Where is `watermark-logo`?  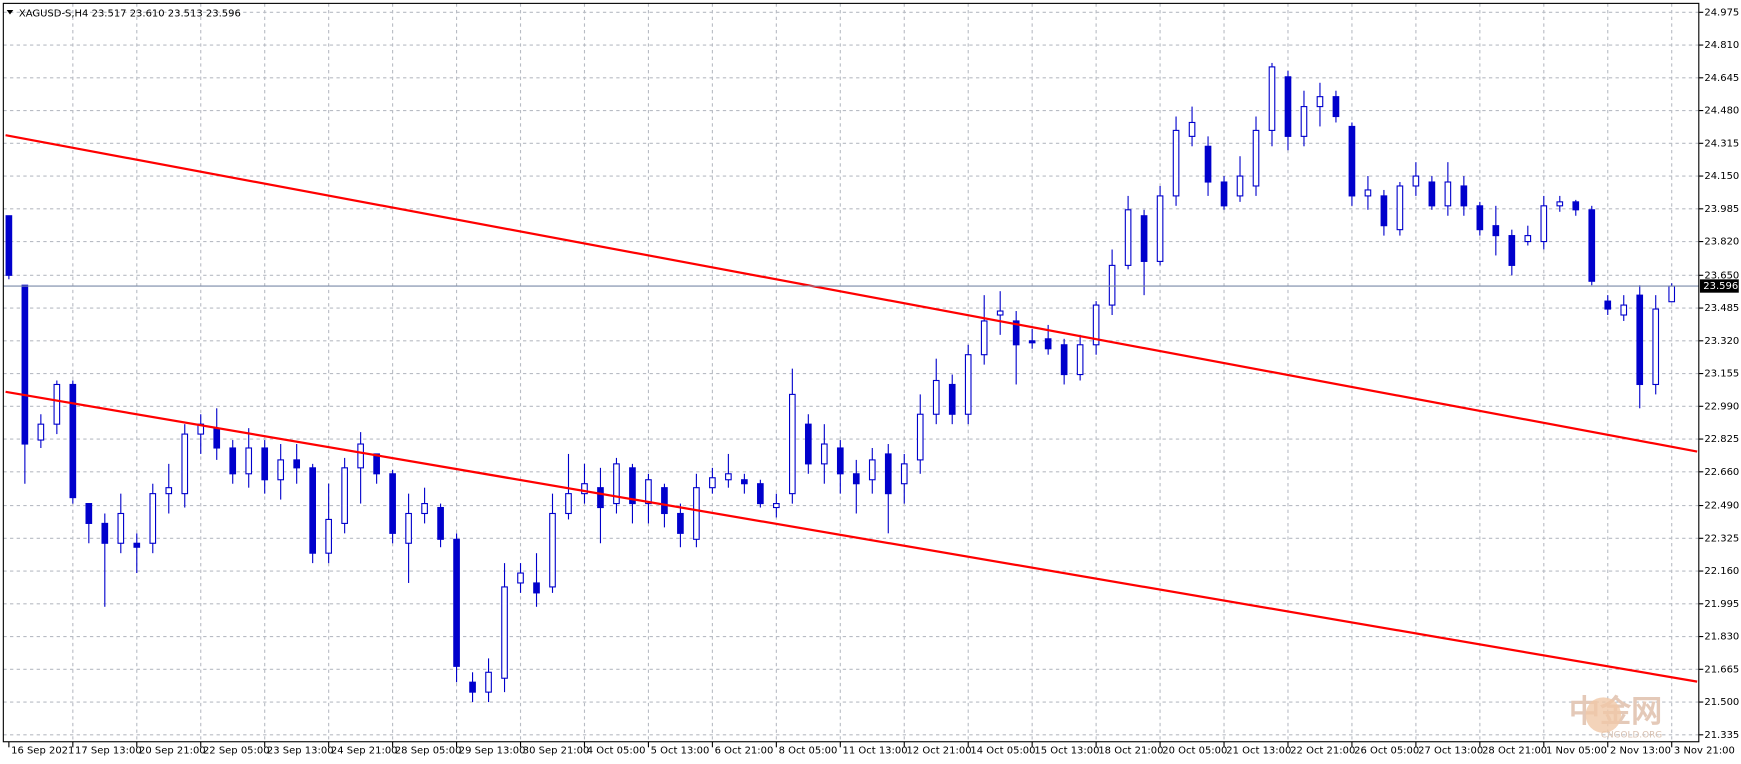
watermark-logo is located at coordinates (1603, 715).